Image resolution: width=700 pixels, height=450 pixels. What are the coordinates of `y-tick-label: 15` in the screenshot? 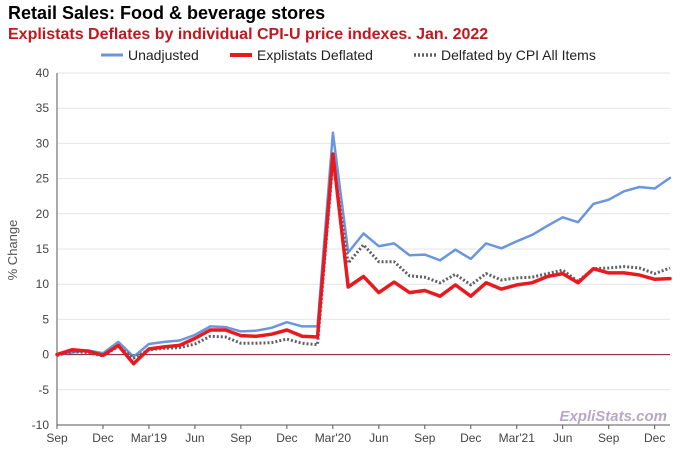 It's located at (43, 249).